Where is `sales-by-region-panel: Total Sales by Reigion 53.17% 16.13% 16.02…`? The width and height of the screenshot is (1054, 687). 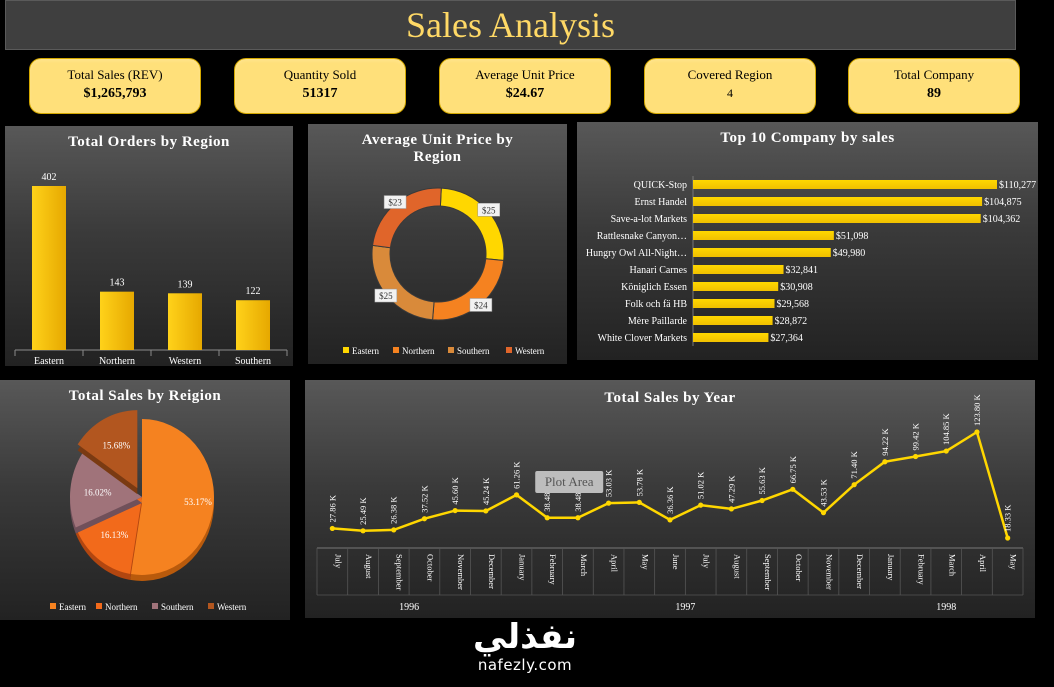 sales-by-region-panel: Total Sales by Reigion 53.17% 16.13% 16.02… is located at coordinates (145, 500).